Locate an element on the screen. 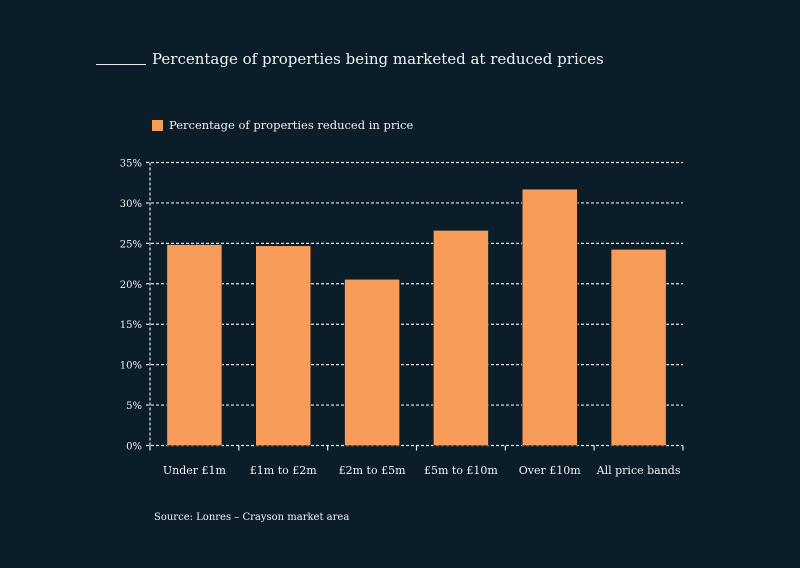 This screenshot has width=800, height=568. x-tick-label: Under £1m is located at coordinates (195, 470).